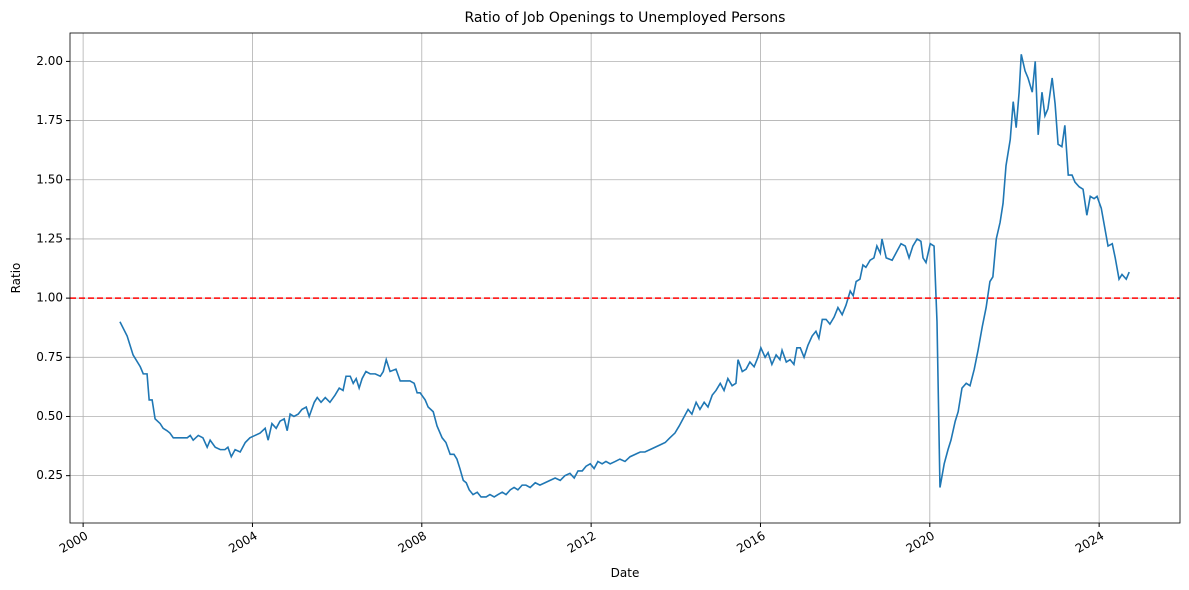 The width and height of the screenshot is (1189, 590). I want to click on y-axis-label: Ratio, so click(16, 278).